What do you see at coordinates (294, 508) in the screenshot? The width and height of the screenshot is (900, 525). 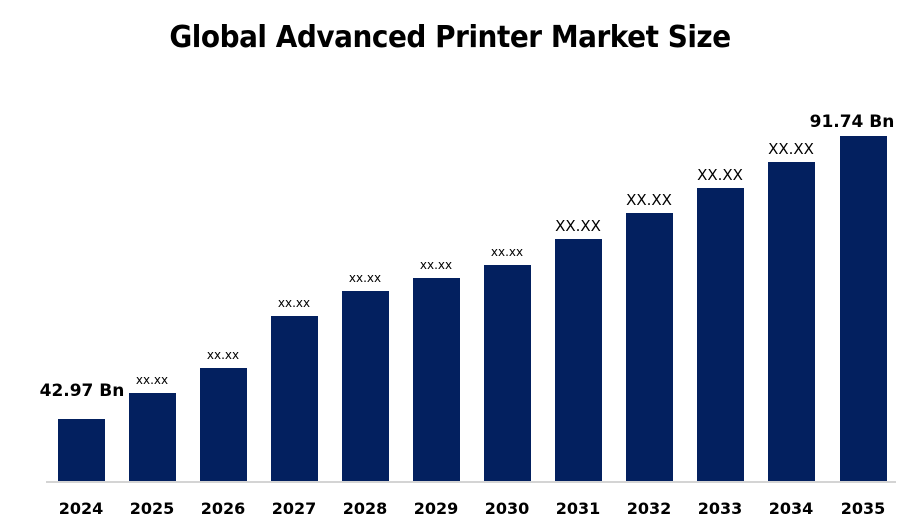 I see `x-tick-2027: 2027` at bounding box center [294, 508].